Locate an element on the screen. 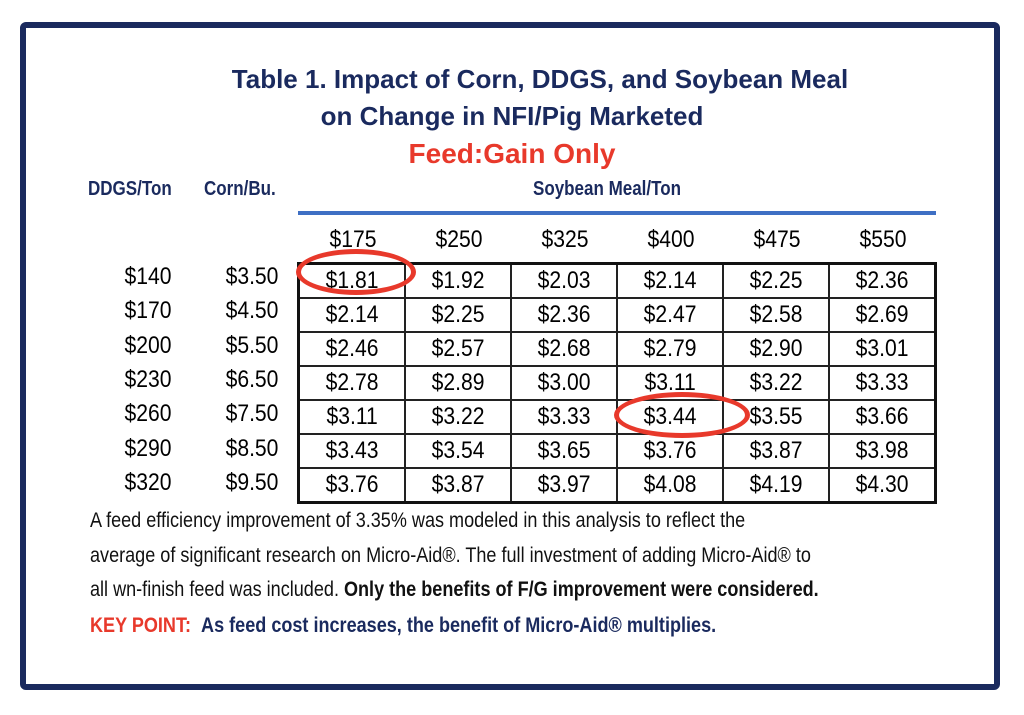  table-cell: $3.43 is located at coordinates (351, 451).